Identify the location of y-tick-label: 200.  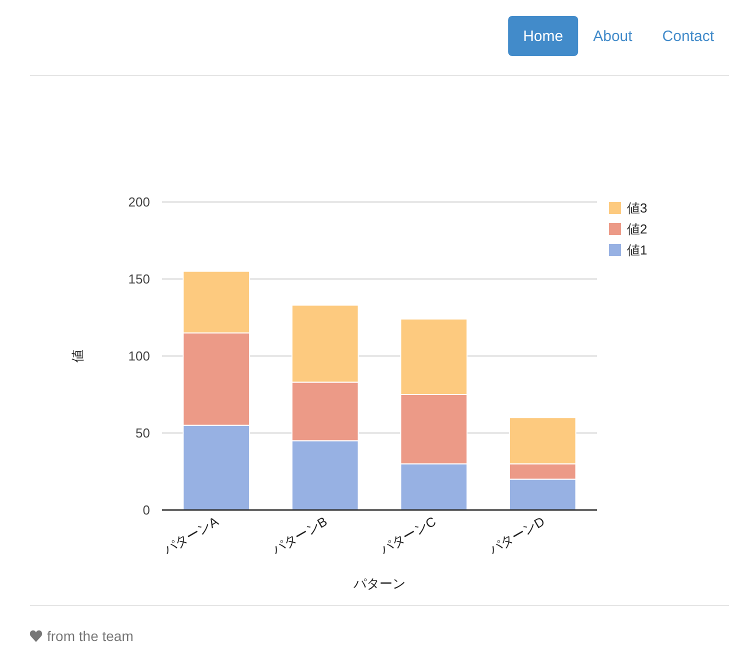
(139, 202).